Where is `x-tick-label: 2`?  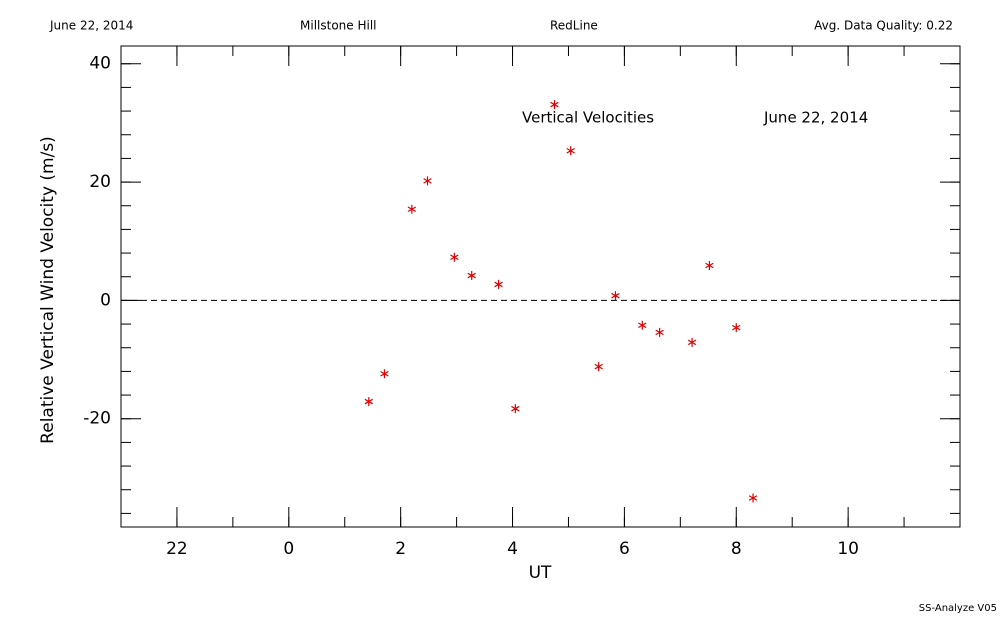
x-tick-label: 2 is located at coordinates (400, 549).